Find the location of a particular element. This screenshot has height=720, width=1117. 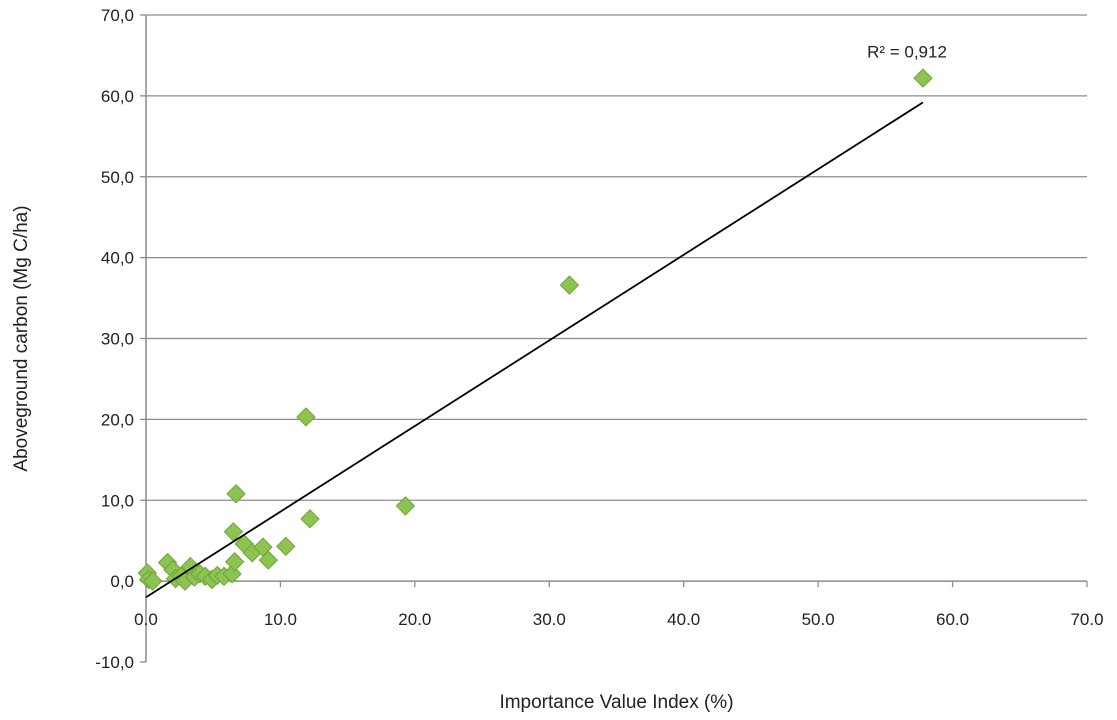

x-tick-label: 20.0 is located at coordinates (414, 619).